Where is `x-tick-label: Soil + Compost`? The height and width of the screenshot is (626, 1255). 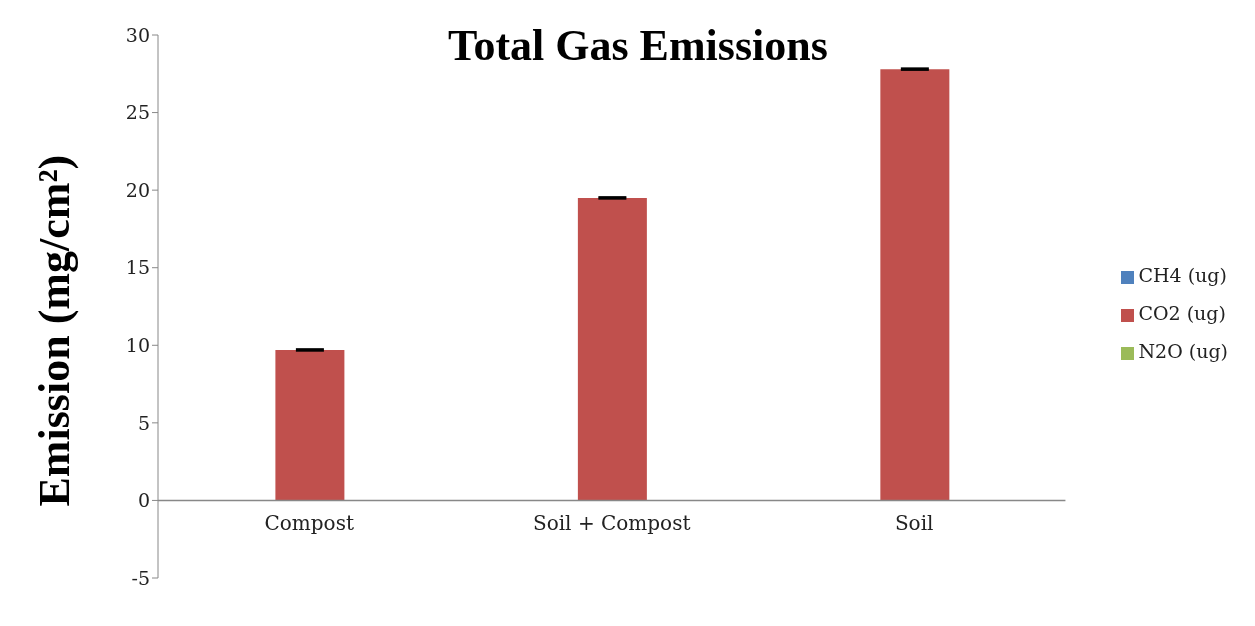
x-tick-label: Soil + Compost is located at coordinates (611, 523).